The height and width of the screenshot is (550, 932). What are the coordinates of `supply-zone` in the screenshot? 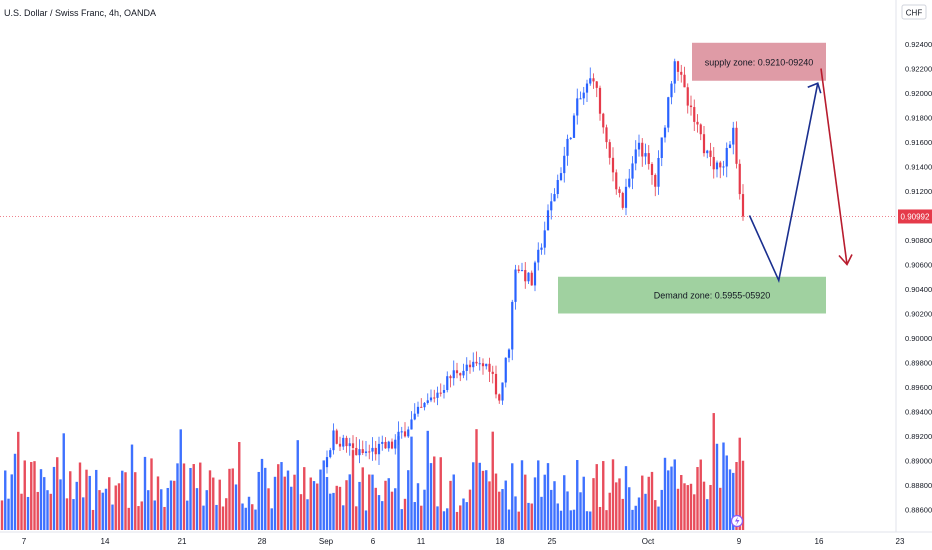 It's located at (759, 61).